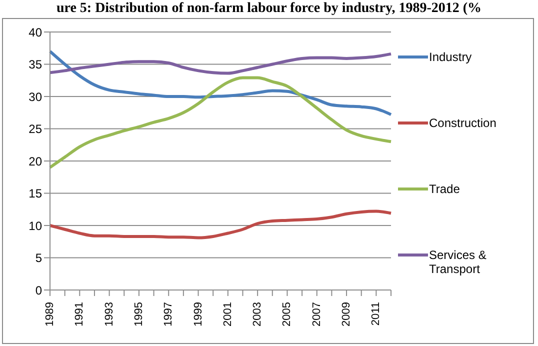  Describe the element at coordinates (198, 314) in the screenshot. I see `x-tick-label: 1999` at that location.